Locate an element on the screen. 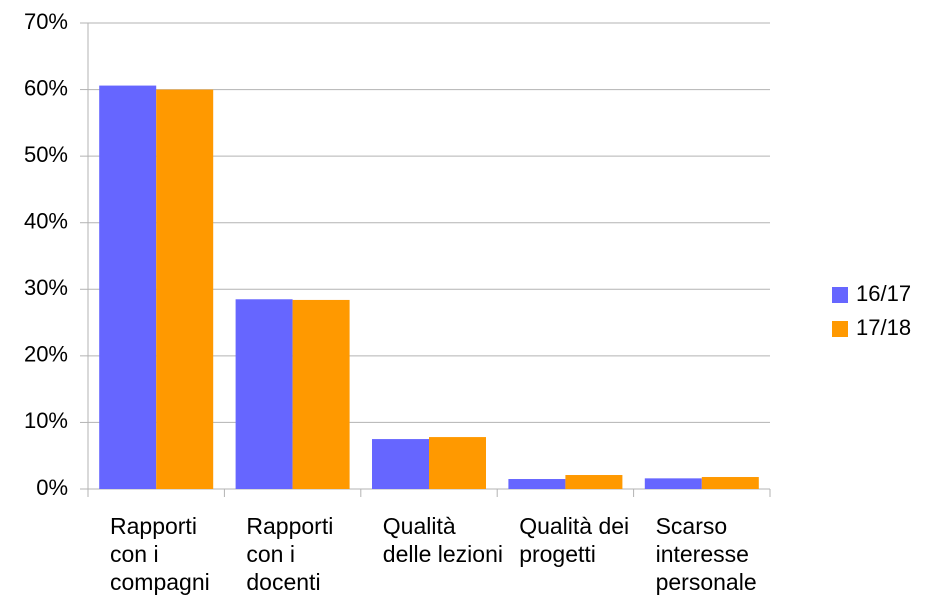 The image size is (937, 608). x-tick-label-box: Rapporti con i docenti is located at coordinates (290, 554).